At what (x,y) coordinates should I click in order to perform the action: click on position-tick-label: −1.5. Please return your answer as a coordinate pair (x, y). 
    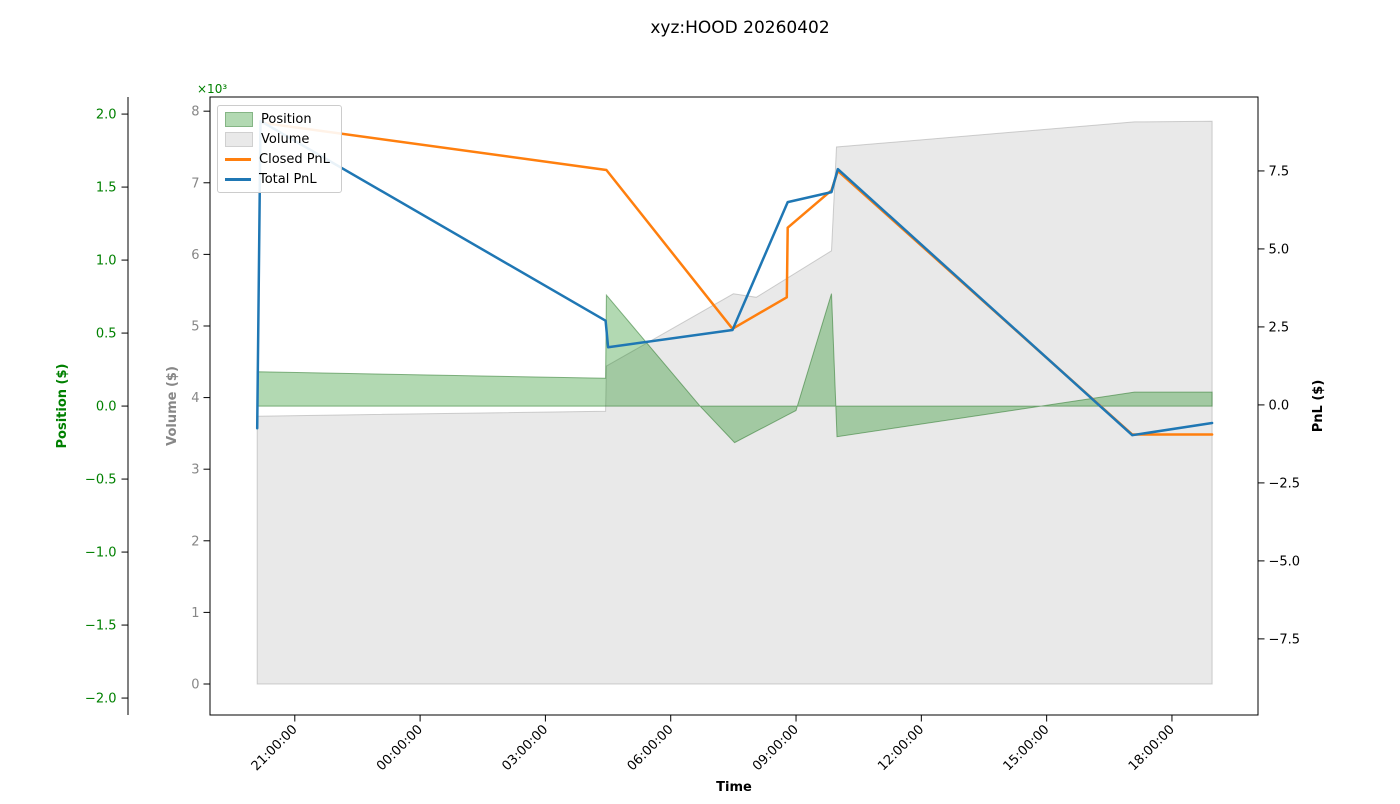
    Looking at the image, I should click on (101, 626).